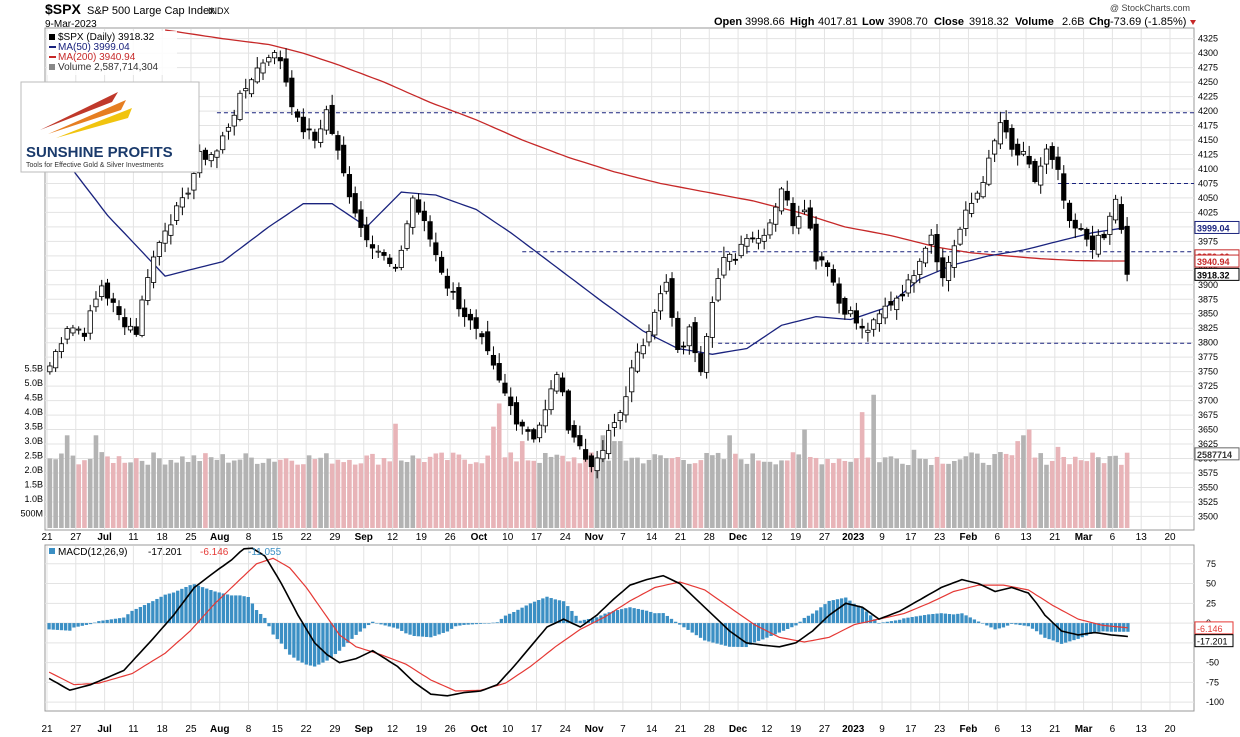  What do you see at coordinates (652, 537) in the screenshot?
I see `x-tick-label: 14` at bounding box center [652, 537].